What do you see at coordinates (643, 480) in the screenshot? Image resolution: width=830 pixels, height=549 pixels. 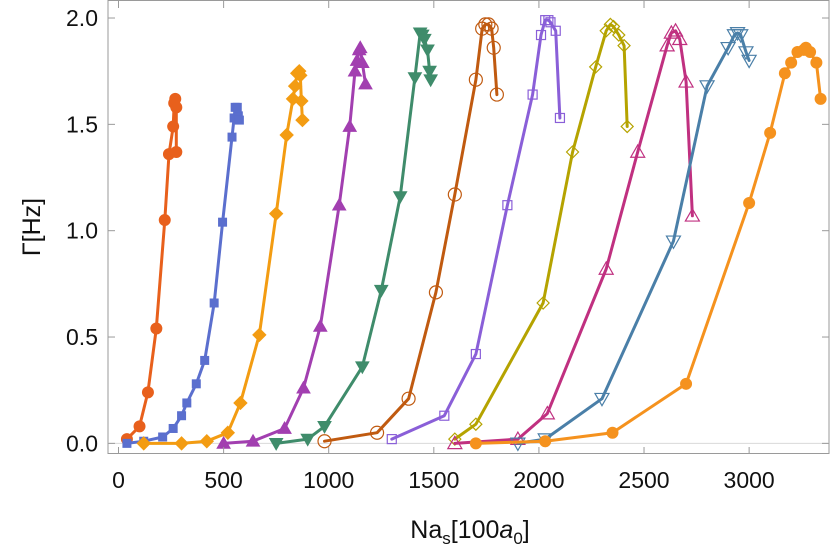 I see `x-tick-label: 2500` at bounding box center [643, 480].